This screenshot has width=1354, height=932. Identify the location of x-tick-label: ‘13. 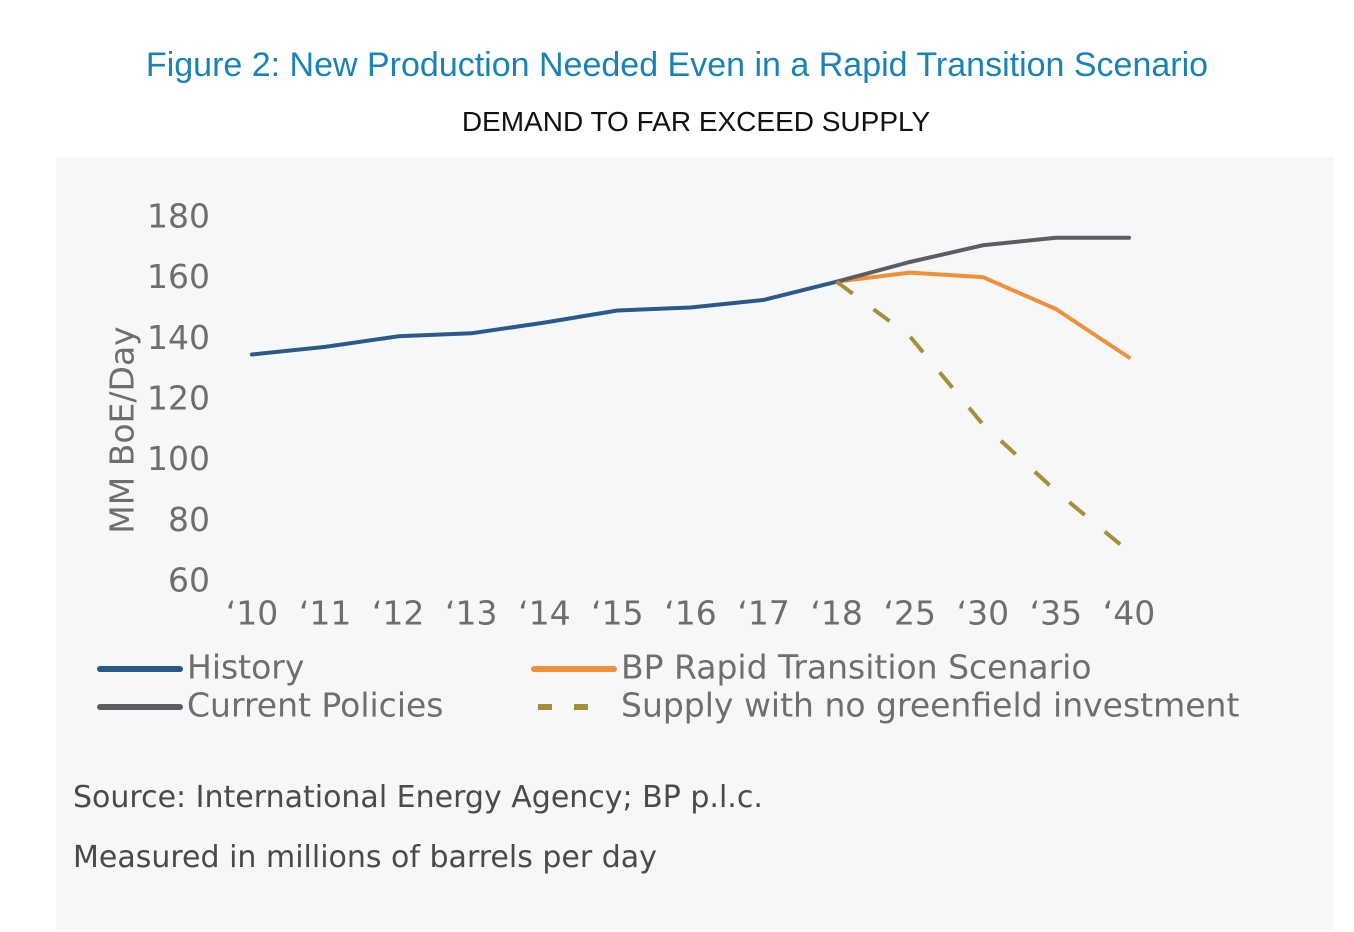
(471, 613).